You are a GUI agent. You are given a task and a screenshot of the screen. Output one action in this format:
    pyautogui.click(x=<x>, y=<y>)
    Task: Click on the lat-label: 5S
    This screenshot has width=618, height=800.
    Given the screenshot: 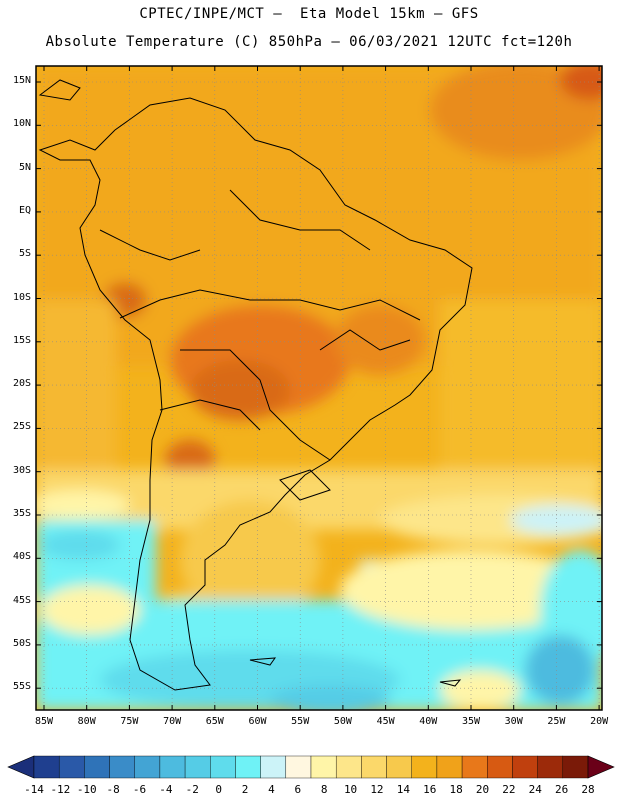 What is the action you would take?
    pyautogui.click(x=24, y=254)
    